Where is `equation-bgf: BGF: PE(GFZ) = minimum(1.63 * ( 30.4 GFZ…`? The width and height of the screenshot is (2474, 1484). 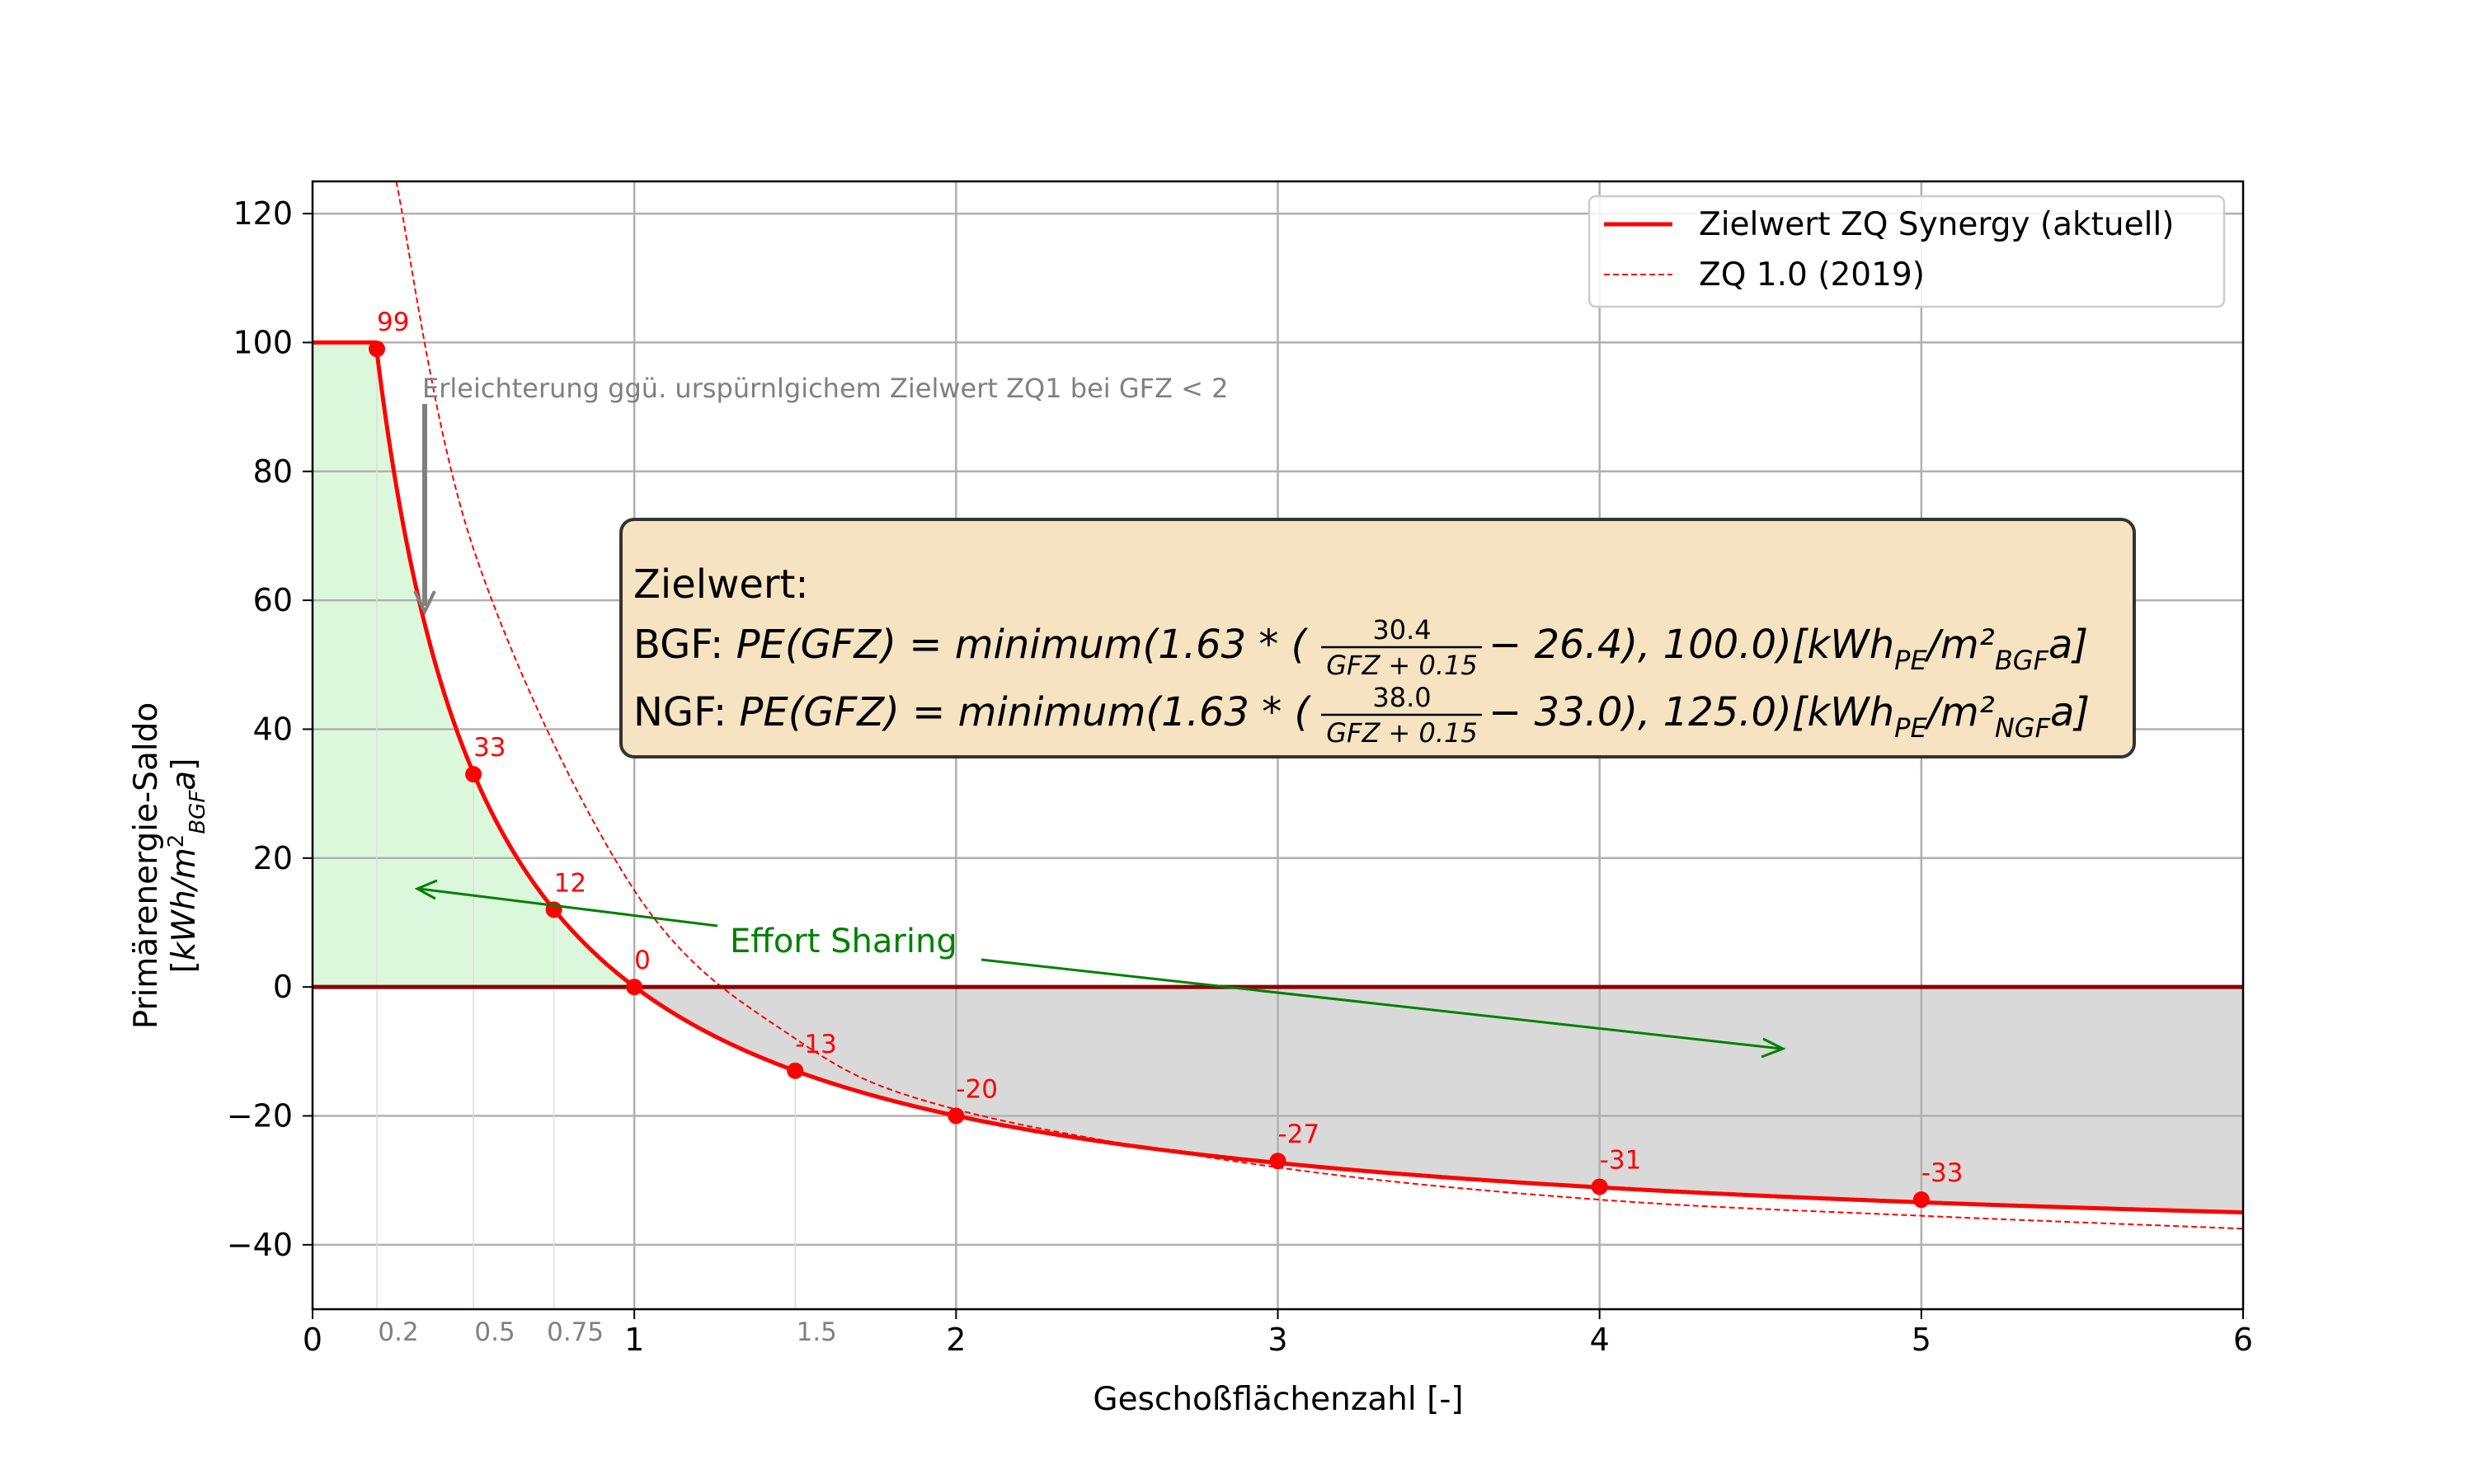
equation-bgf: BGF: PE(GFZ) = minimum(1.63 * ( 30.4 GFZ… is located at coordinates (1360, 647).